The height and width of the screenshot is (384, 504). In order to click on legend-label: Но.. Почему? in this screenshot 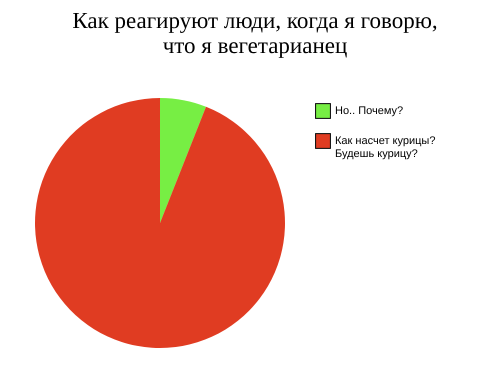, I will do `click(369, 111)`.